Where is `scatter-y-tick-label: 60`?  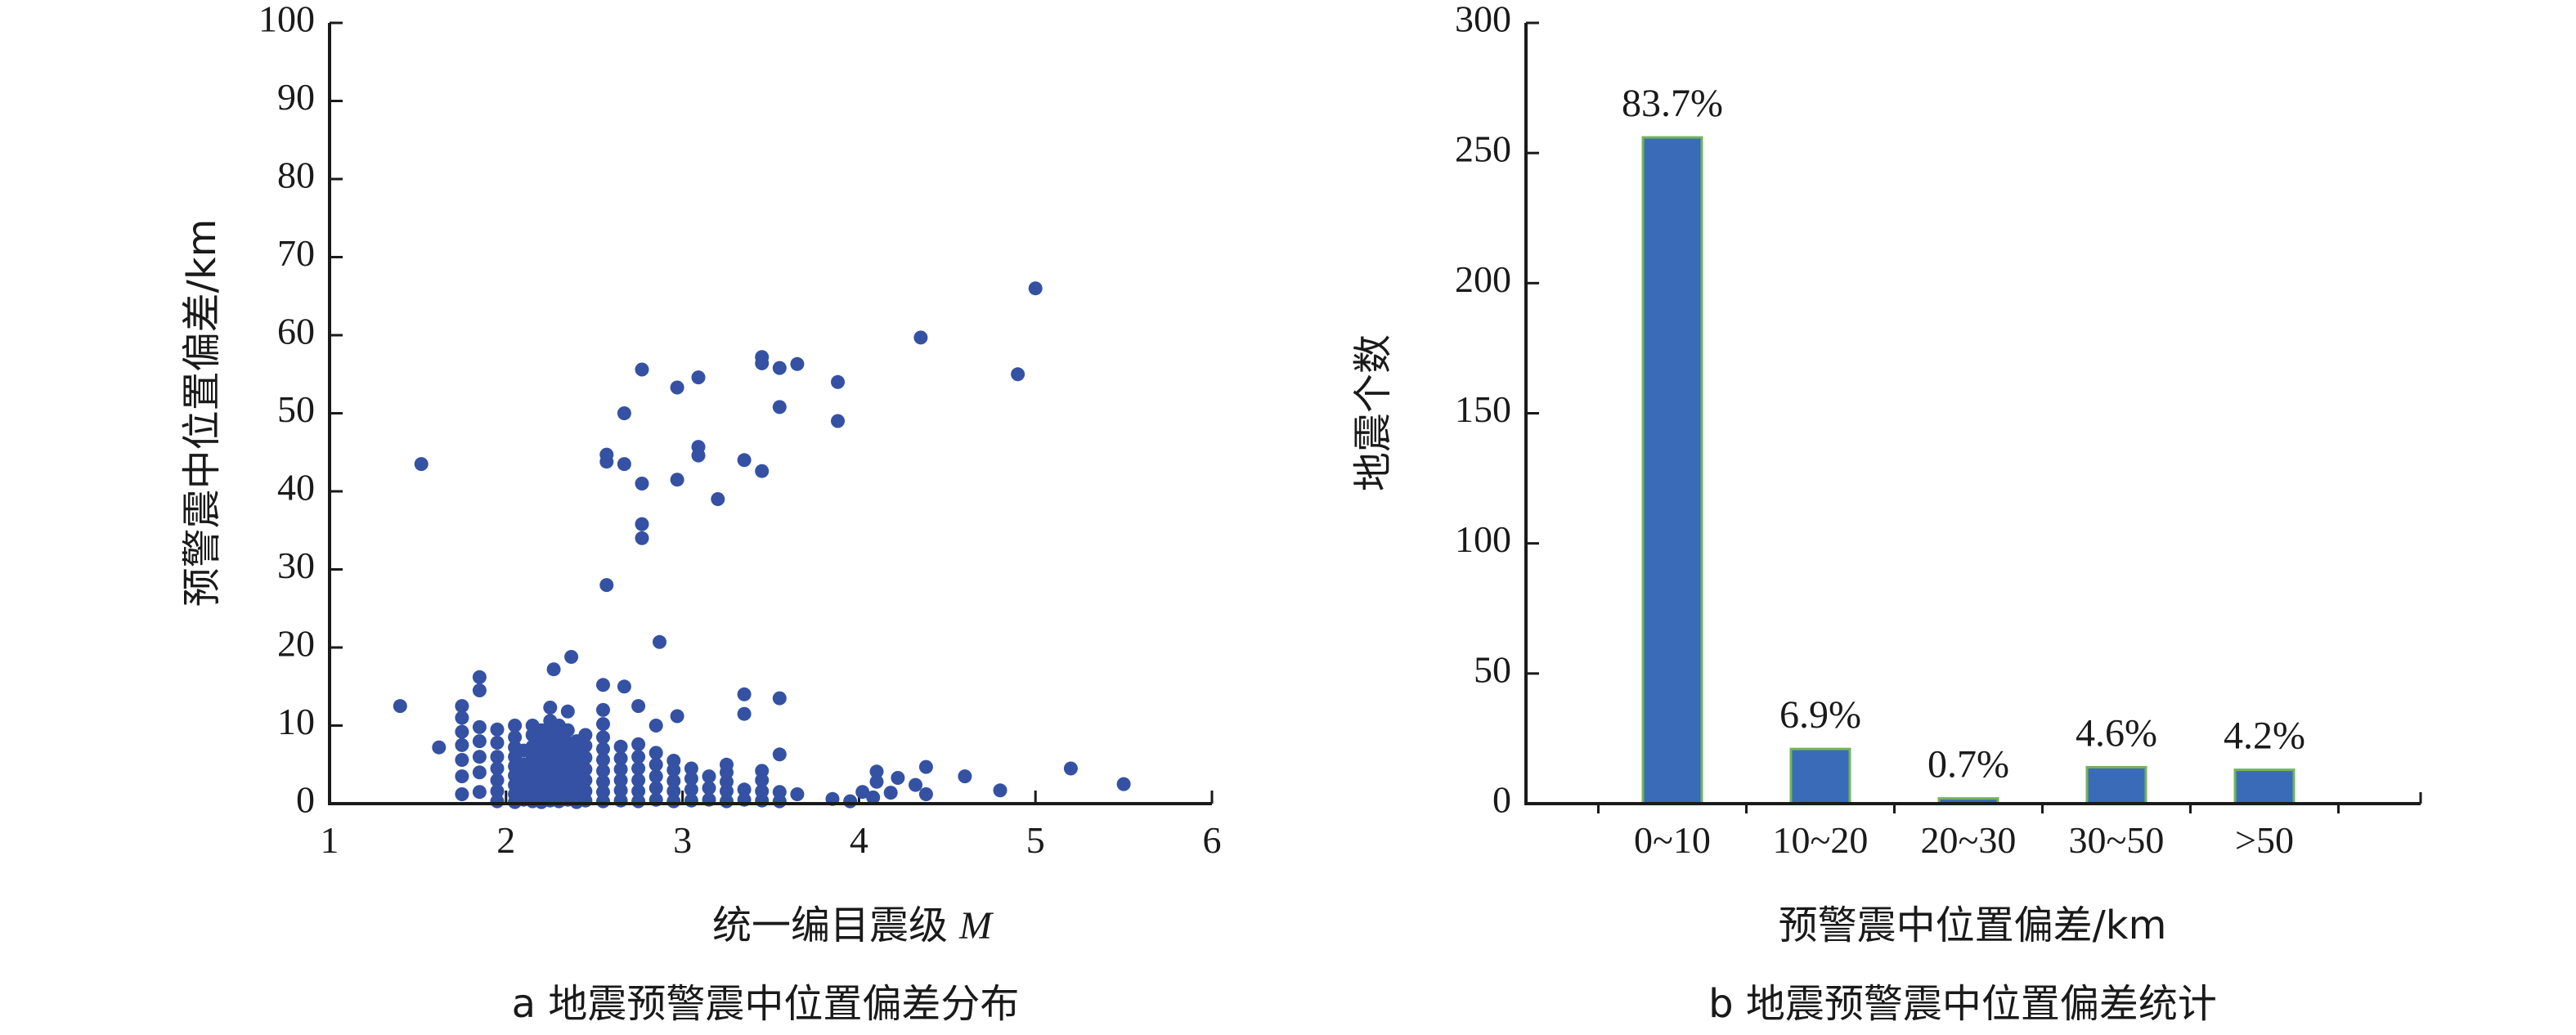
scatter-y-tick-label: 60 is located at coordinates (296, 331).